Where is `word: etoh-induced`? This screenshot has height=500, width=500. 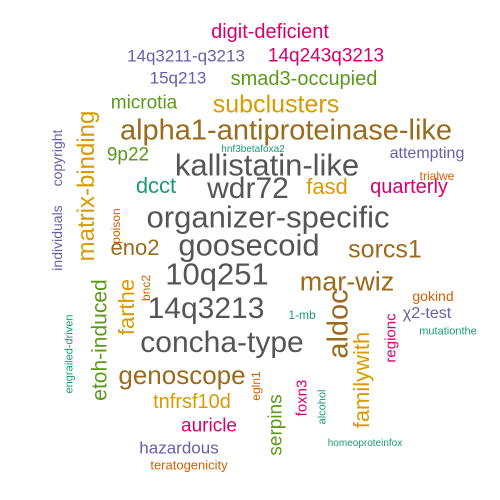 word: etoh-induced is located at coordinates (100, 340).